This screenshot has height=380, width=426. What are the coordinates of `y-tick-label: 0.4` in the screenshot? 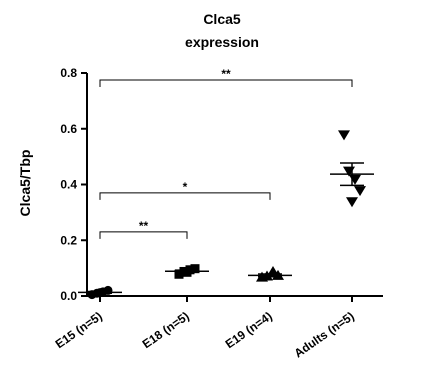 It's located at (68, 185).